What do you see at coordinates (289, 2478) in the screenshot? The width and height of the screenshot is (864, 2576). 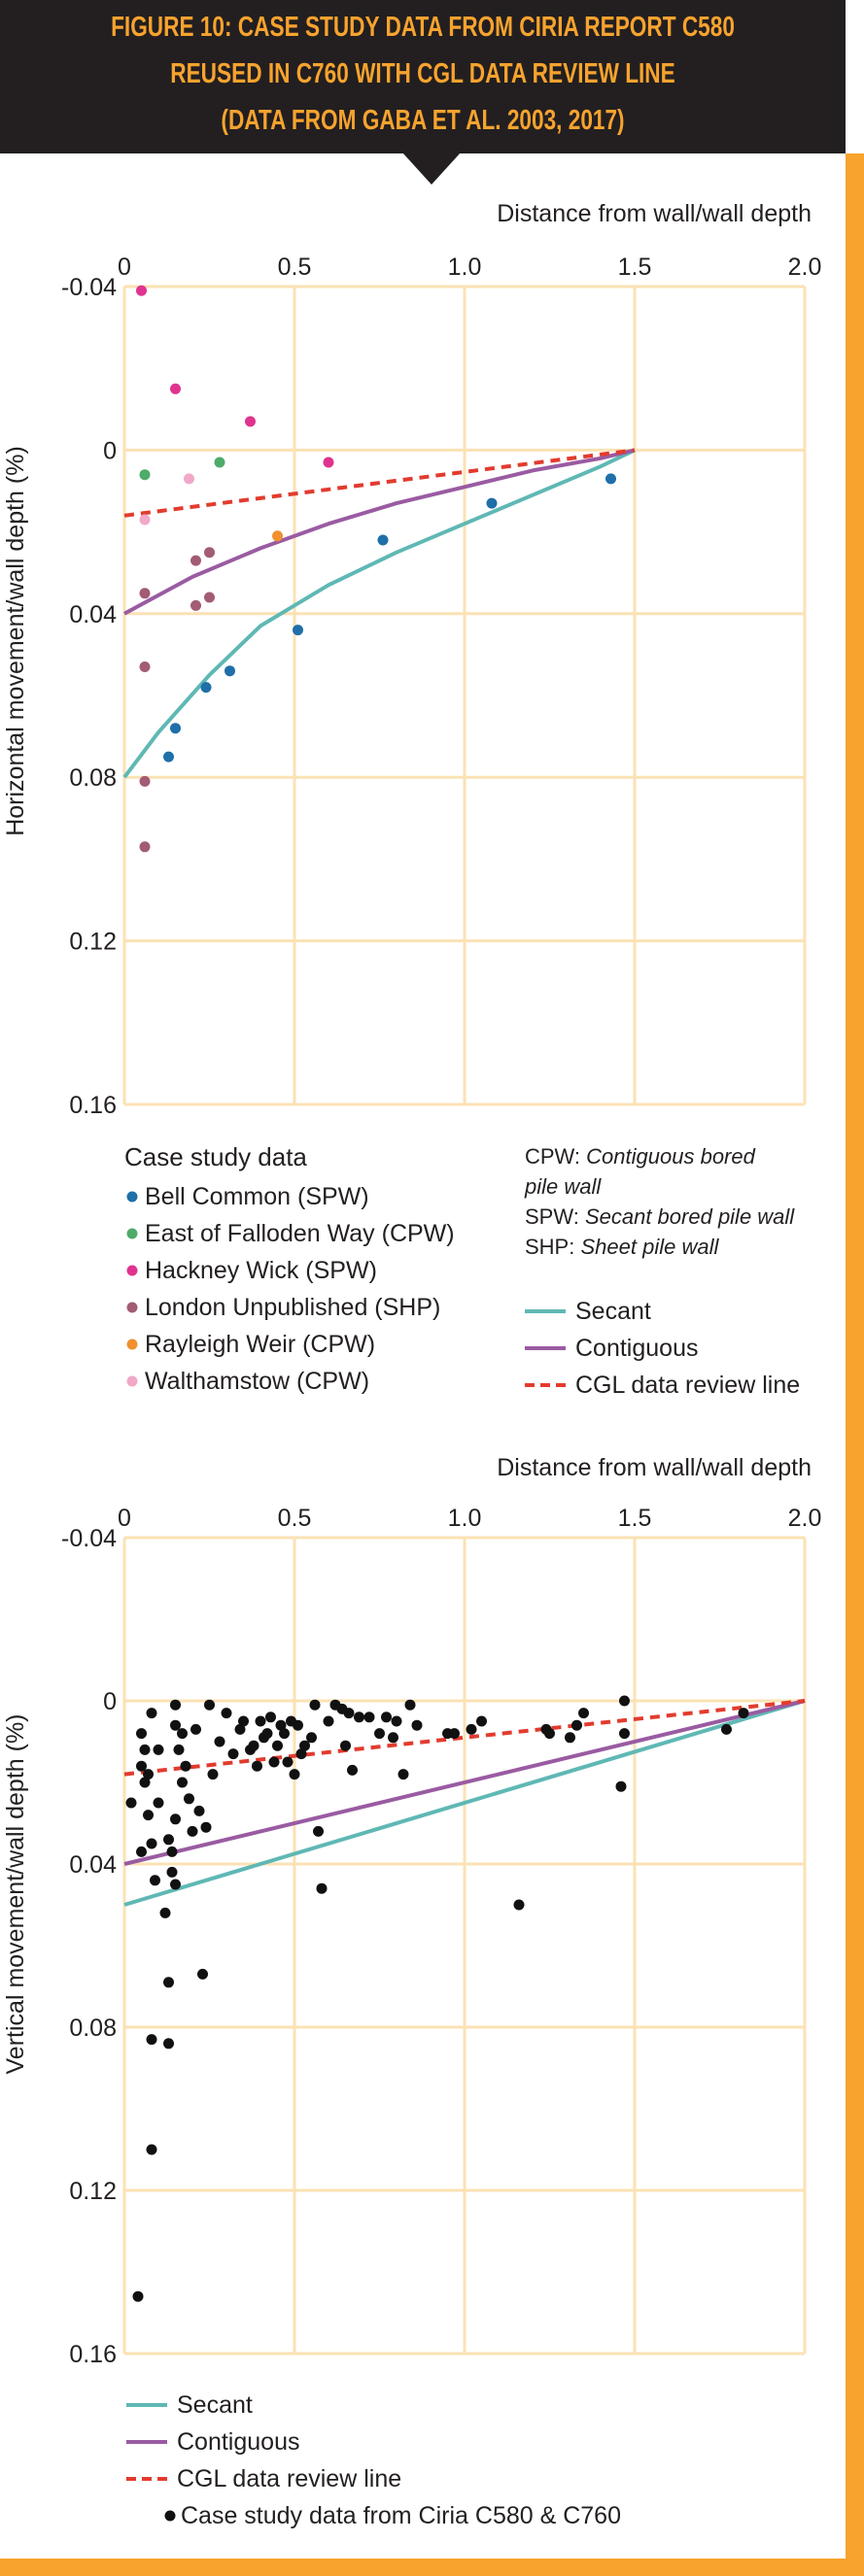 I see `c2-legend-label-cgl-data-review-line: CGL data review line` at bounding box center [289, 2478].